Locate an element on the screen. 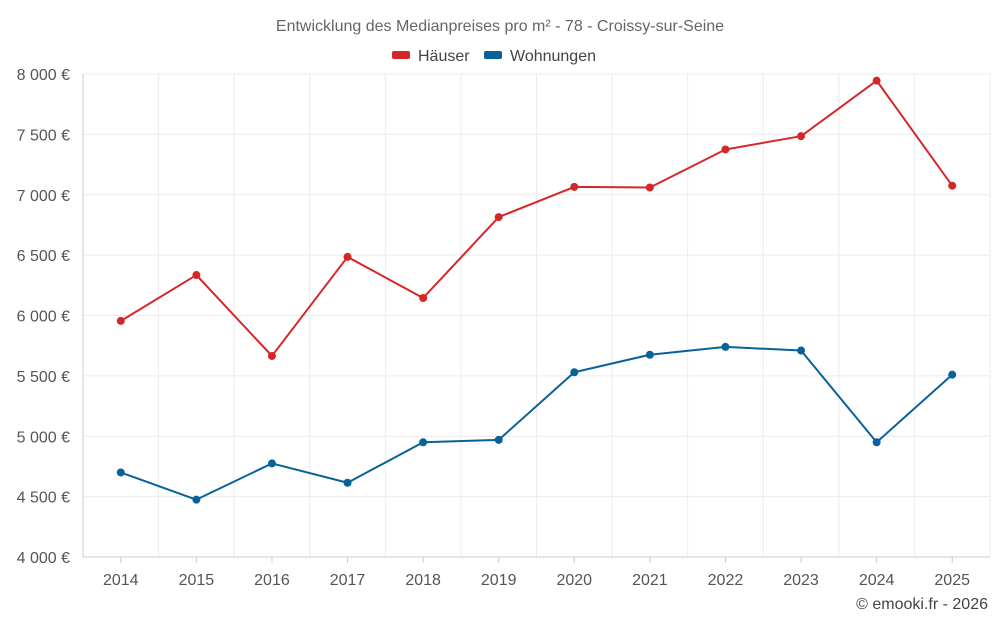 The height and width of the screenshot is (625, 1000). y-tick-label: 4 000 € is located at coordinates (43, 558).